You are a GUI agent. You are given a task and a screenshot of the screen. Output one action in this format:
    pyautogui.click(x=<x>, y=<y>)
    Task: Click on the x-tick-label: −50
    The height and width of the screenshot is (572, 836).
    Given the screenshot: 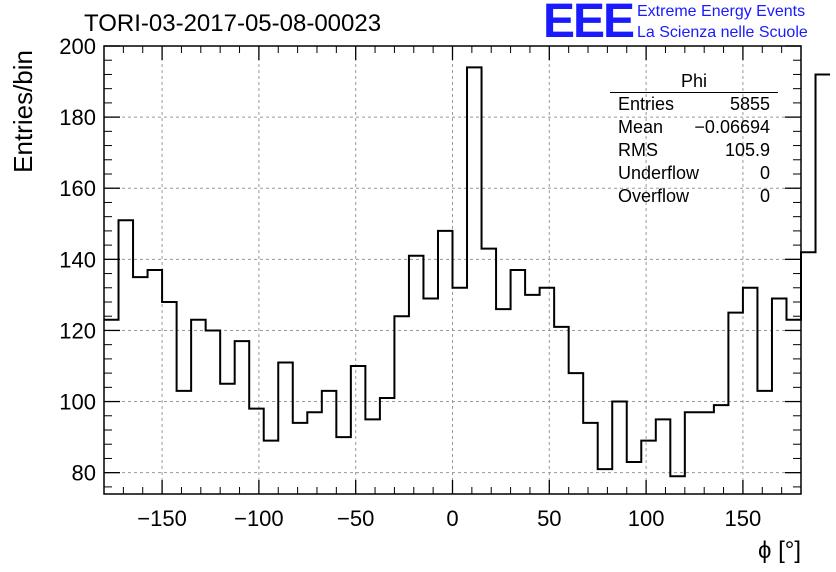 What is the action you would take?
    pyautogui.click(x=355, y=518)
    